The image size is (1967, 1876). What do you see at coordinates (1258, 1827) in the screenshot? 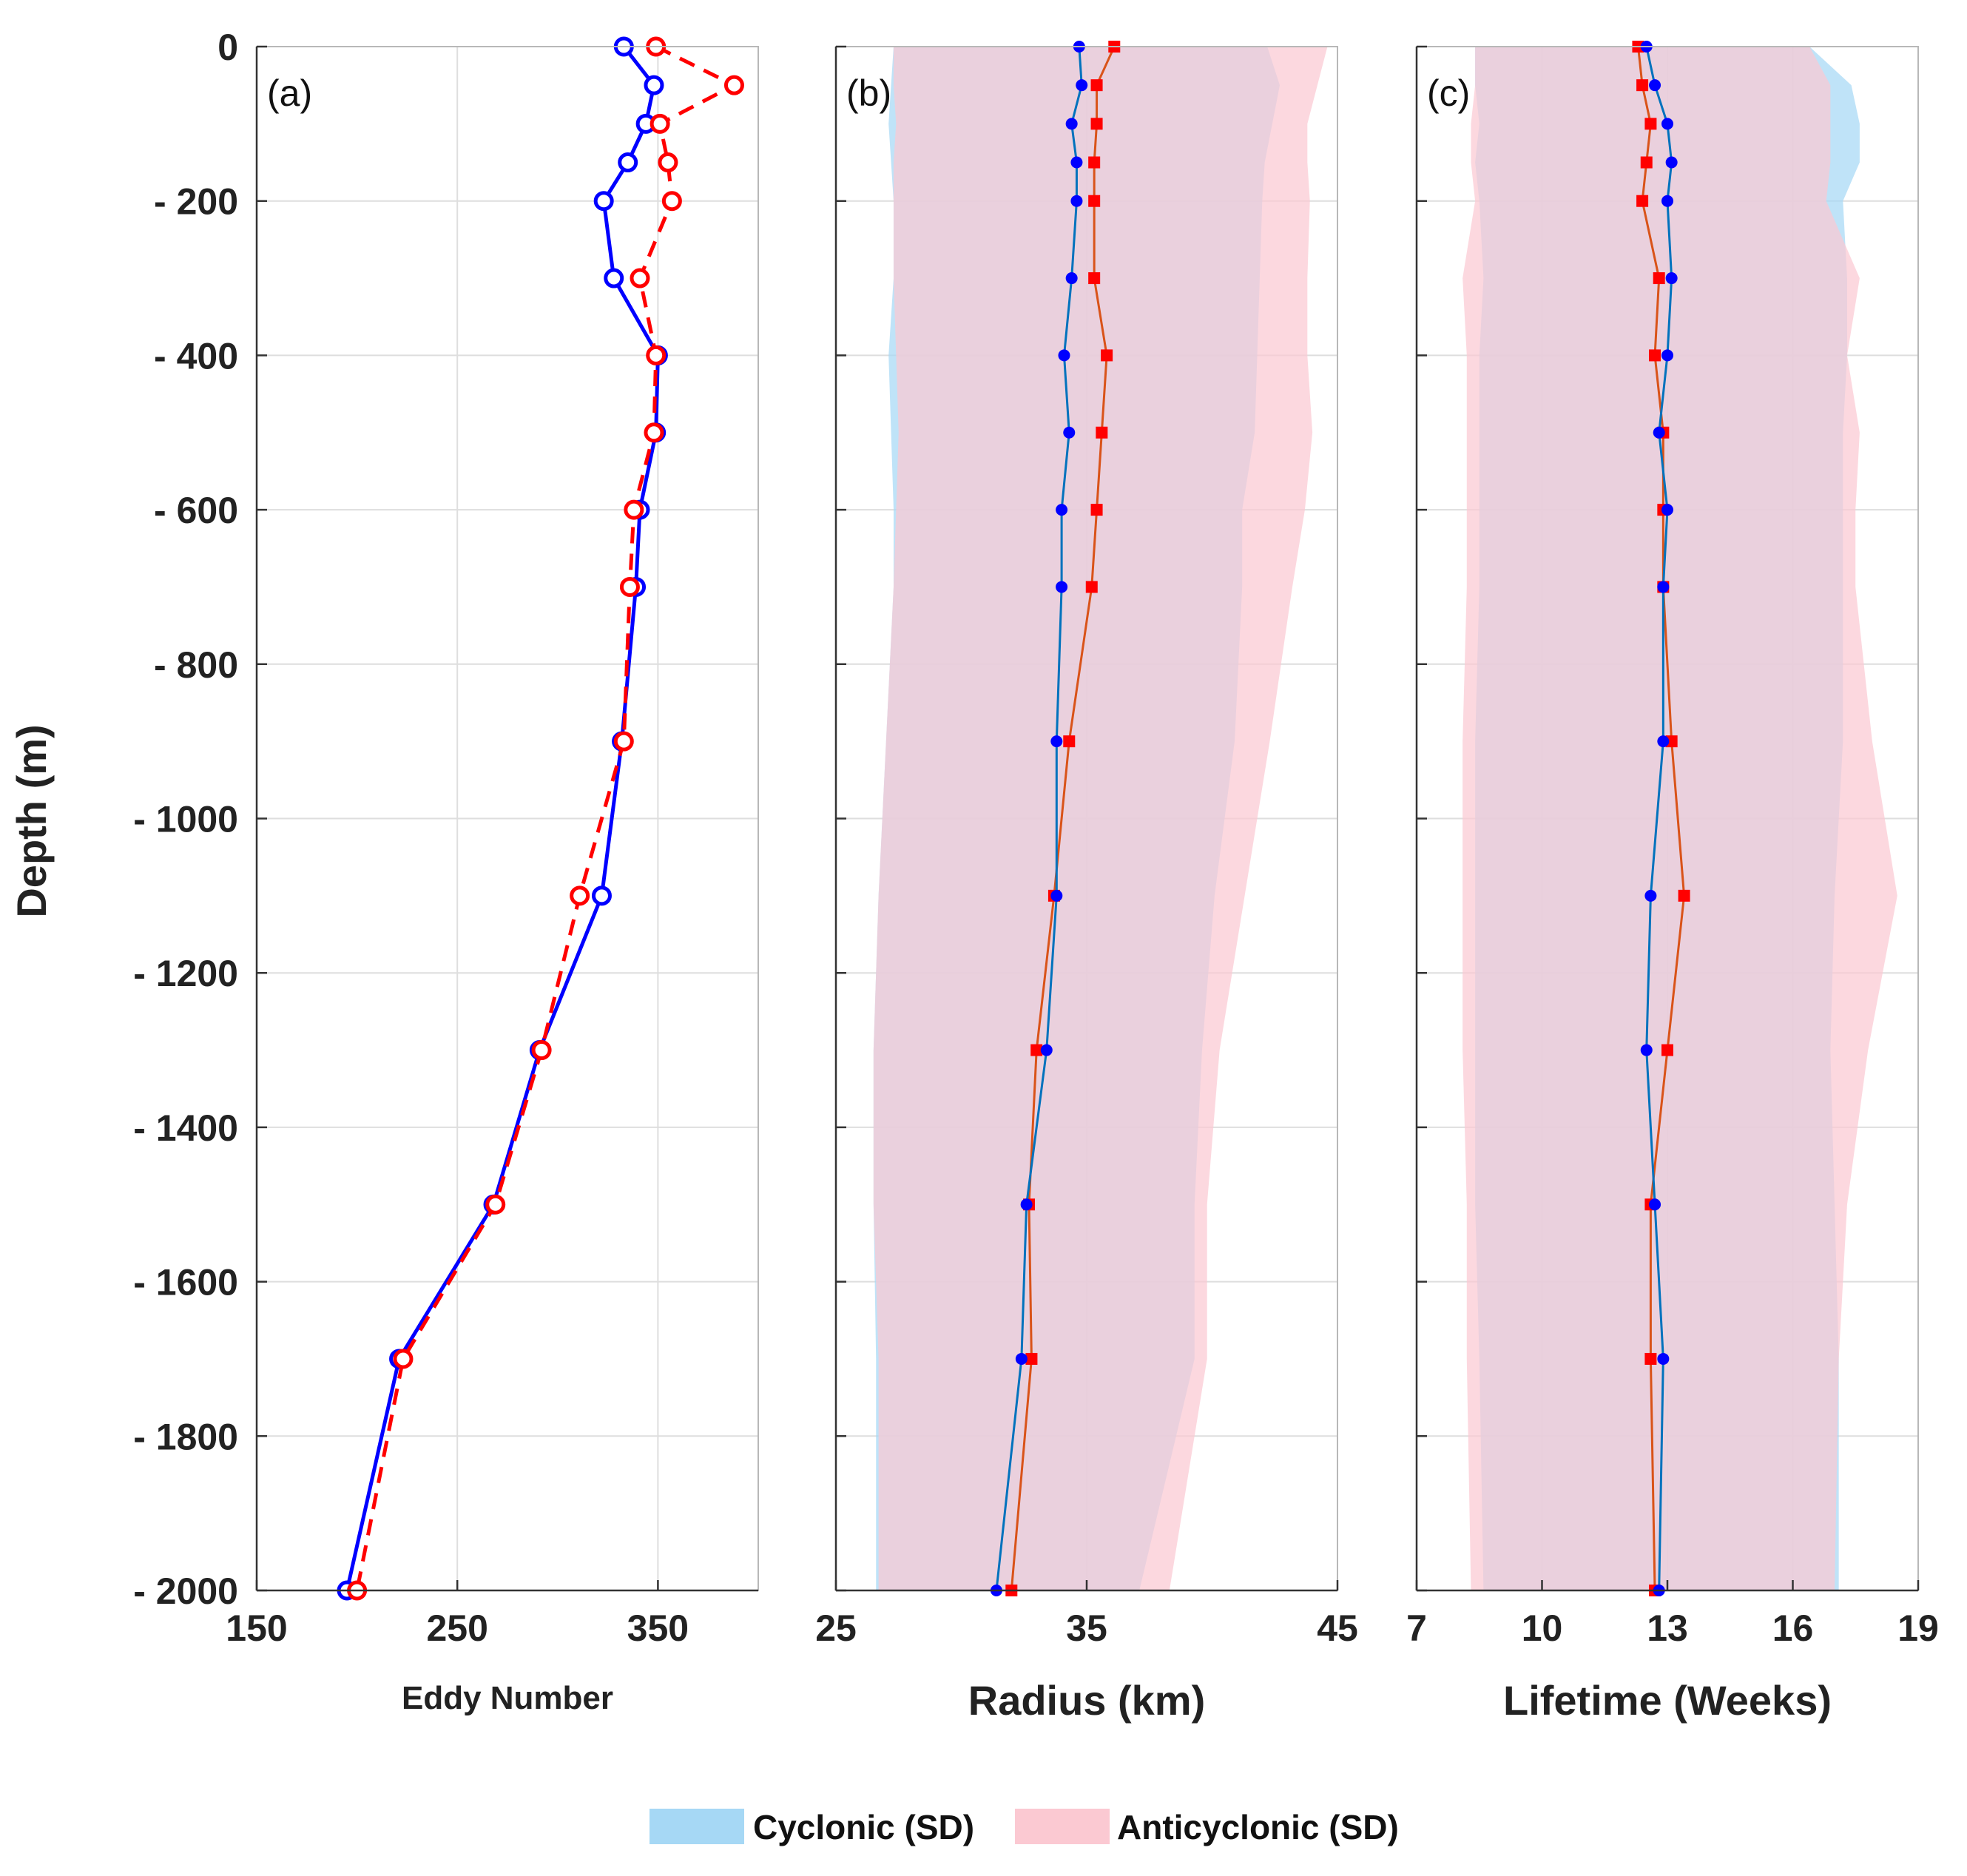
I see `legend-label: Anticyclonic (SD)` at bounding box center [1258, 1827].